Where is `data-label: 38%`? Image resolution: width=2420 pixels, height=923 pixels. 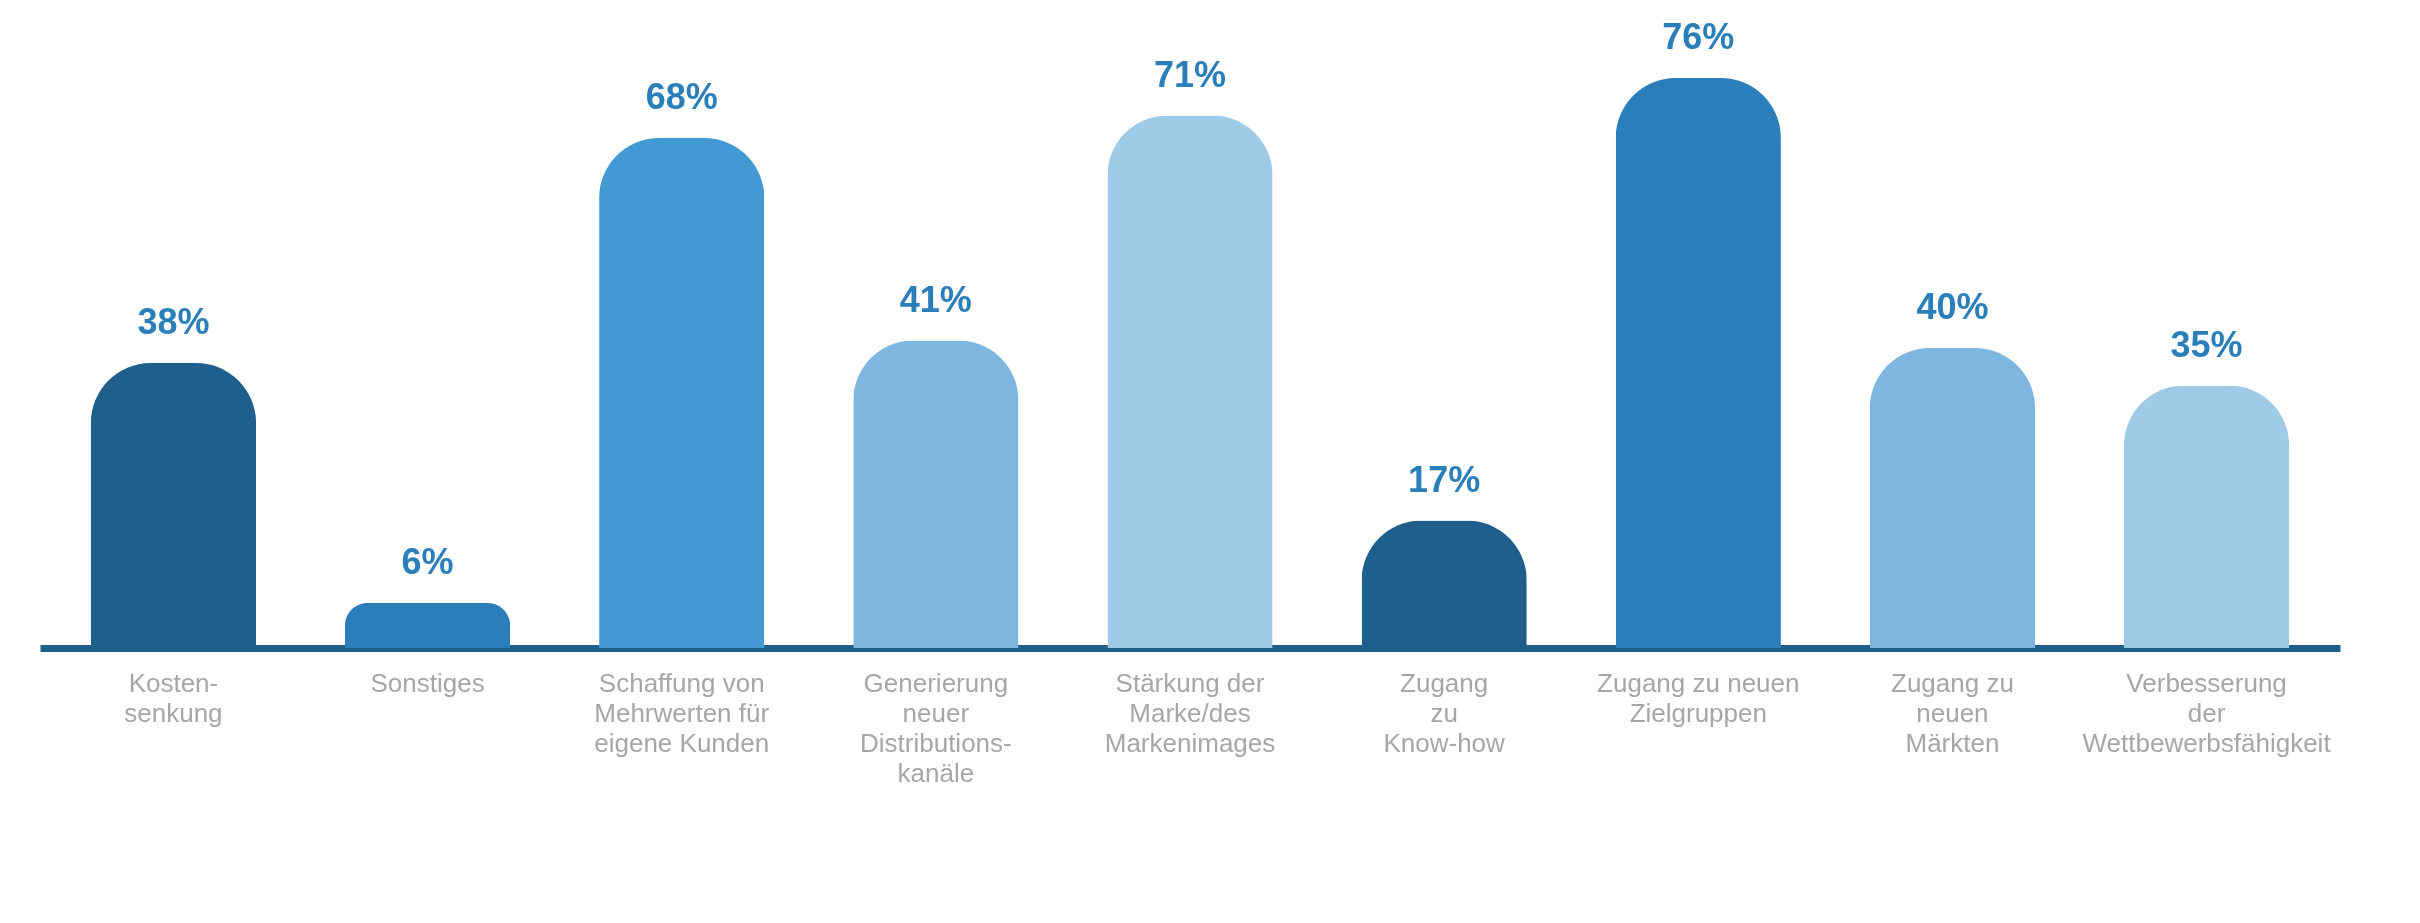
data-label: 38% is located at coordinates (173, 321).